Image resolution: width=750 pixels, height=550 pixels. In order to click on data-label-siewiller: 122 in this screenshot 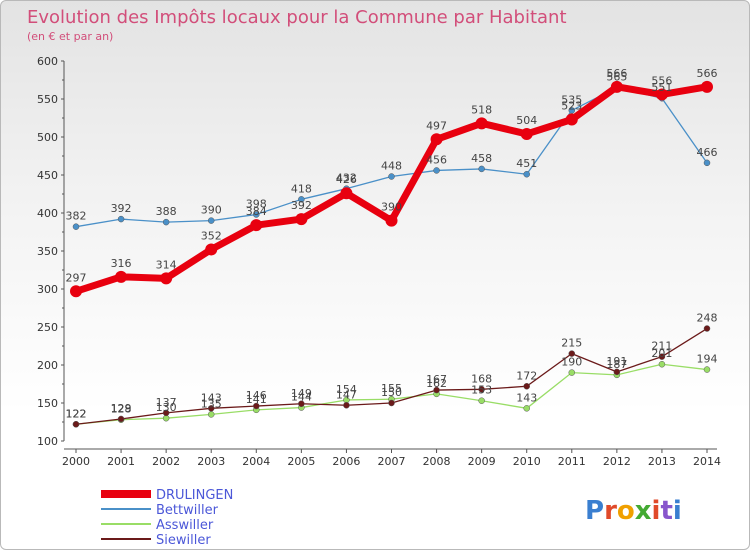, I will do `click(76, 413)`.